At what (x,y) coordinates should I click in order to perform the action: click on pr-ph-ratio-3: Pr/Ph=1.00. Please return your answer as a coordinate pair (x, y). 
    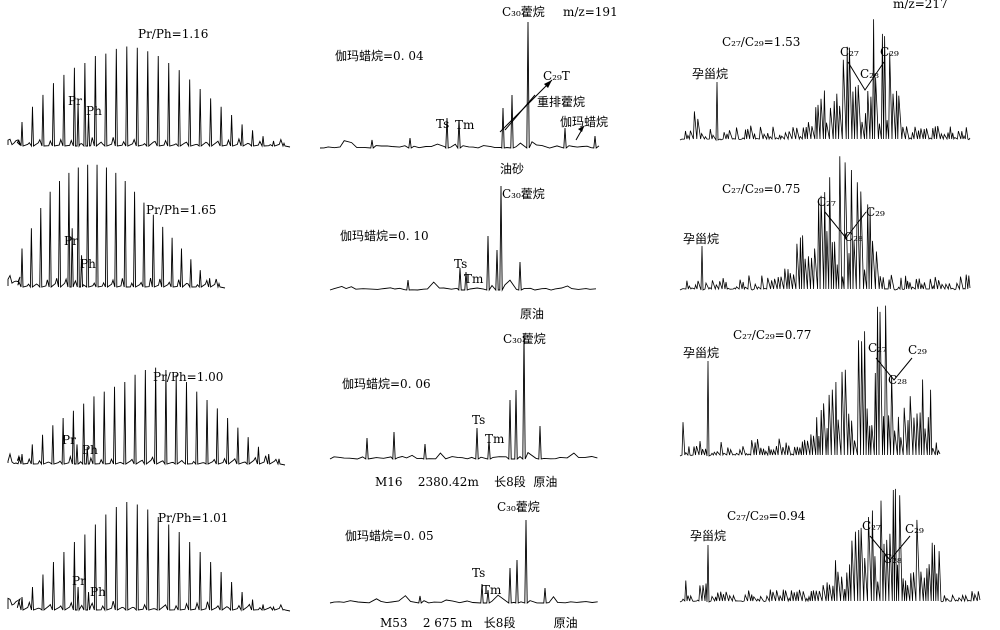
    Looking at the image, I should click on (188, 377).